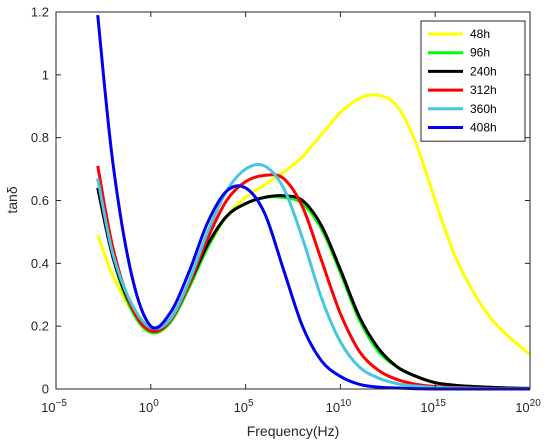  I want to click on y-tick-label: 0.2, so click(40, 326).